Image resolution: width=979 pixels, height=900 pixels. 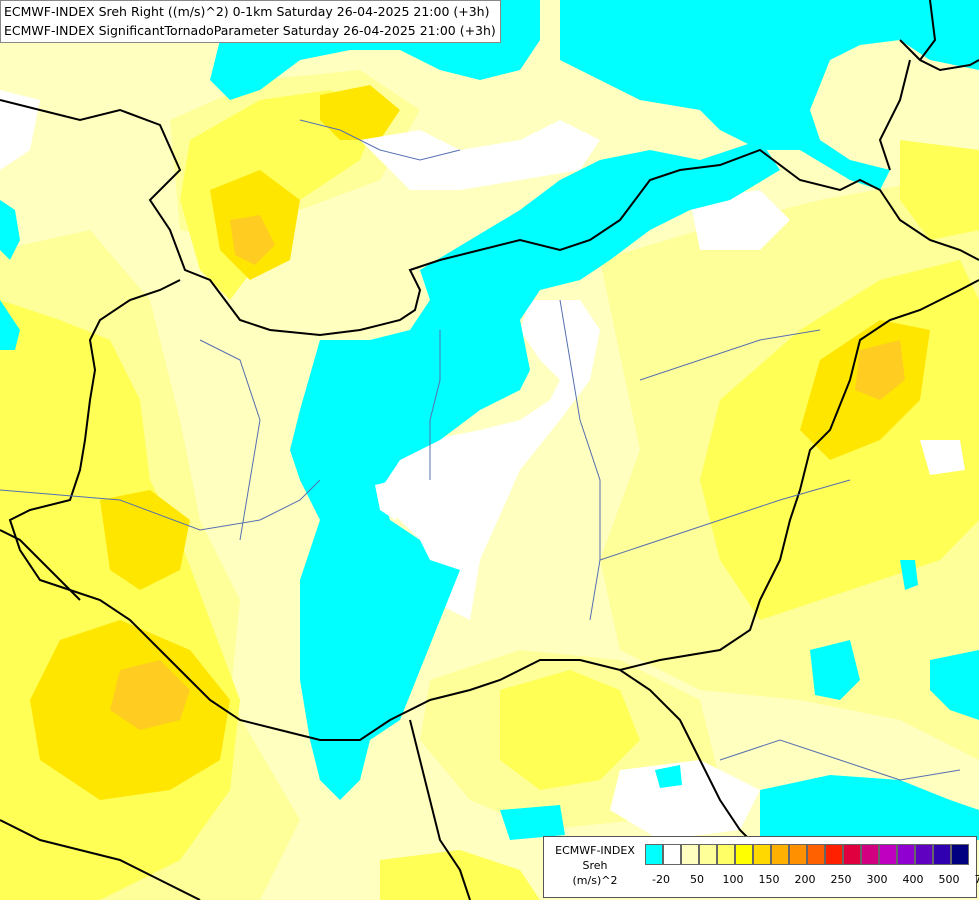 I want to click on negative-zone-east-right, so click(x=954, y=685).